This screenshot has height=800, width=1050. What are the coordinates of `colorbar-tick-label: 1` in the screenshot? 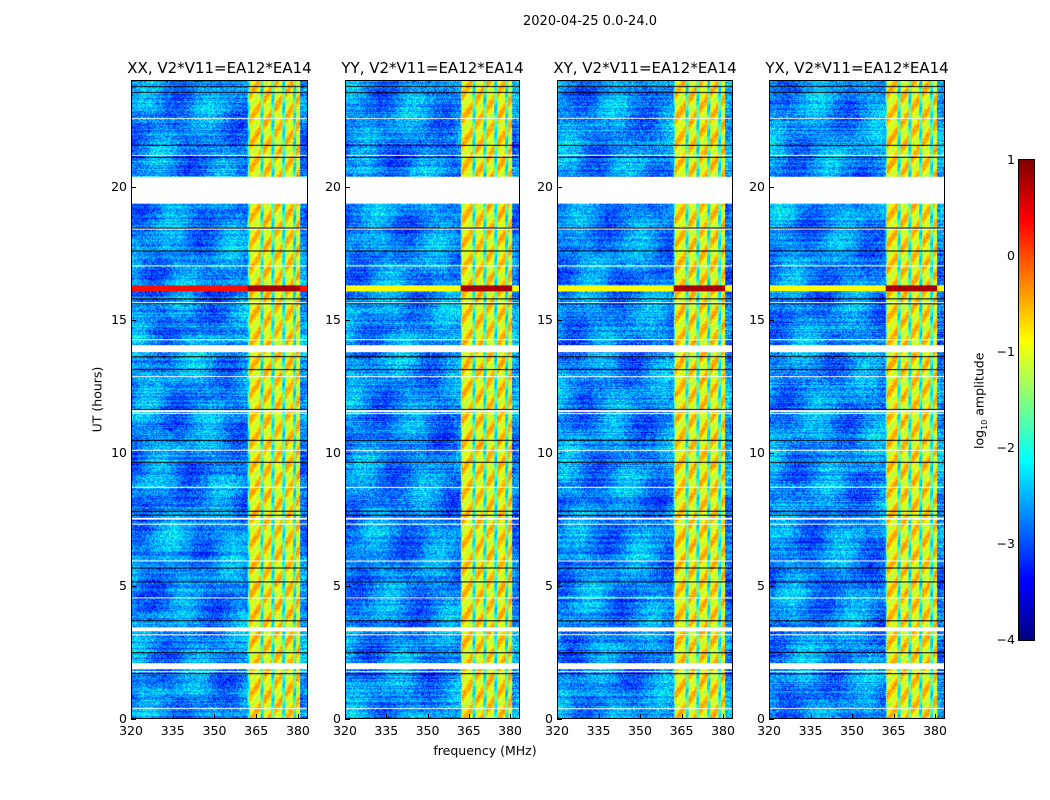 It's located at (1011, 159).